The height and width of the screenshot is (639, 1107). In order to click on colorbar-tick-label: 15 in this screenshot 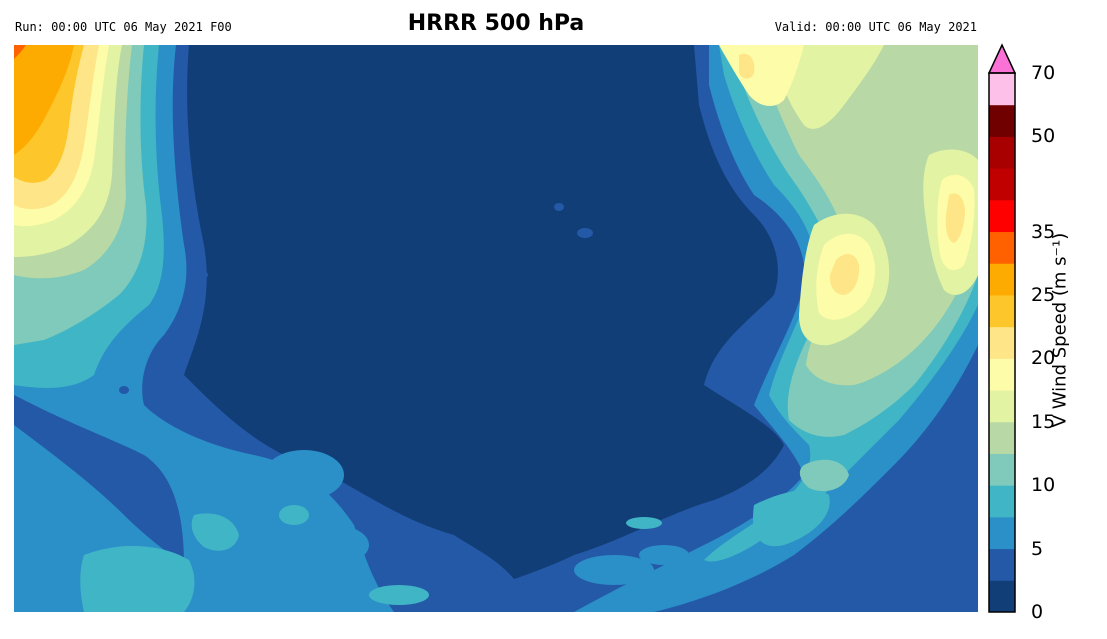, I will do `click(1043, 422)`.